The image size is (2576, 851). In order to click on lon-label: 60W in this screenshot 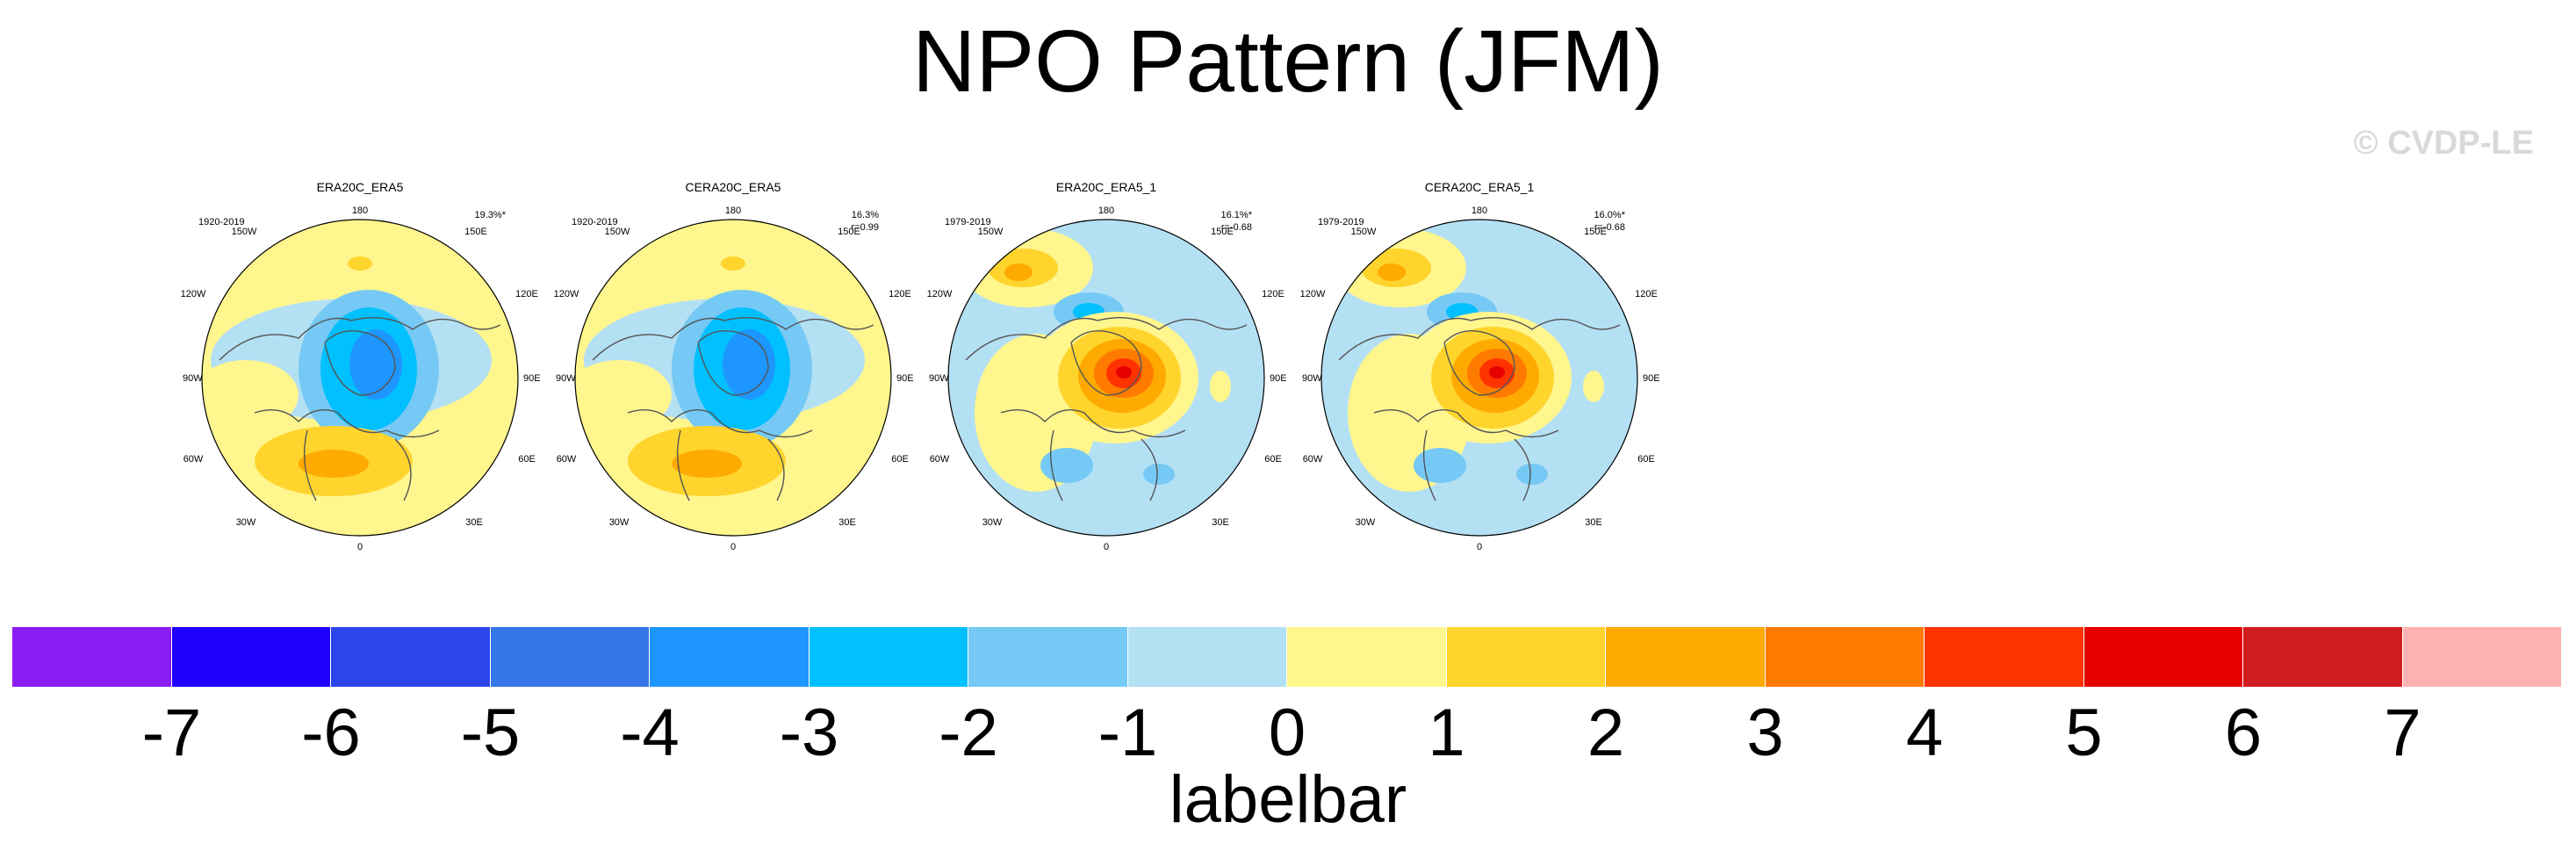, I will do `click(1313, 459)`.